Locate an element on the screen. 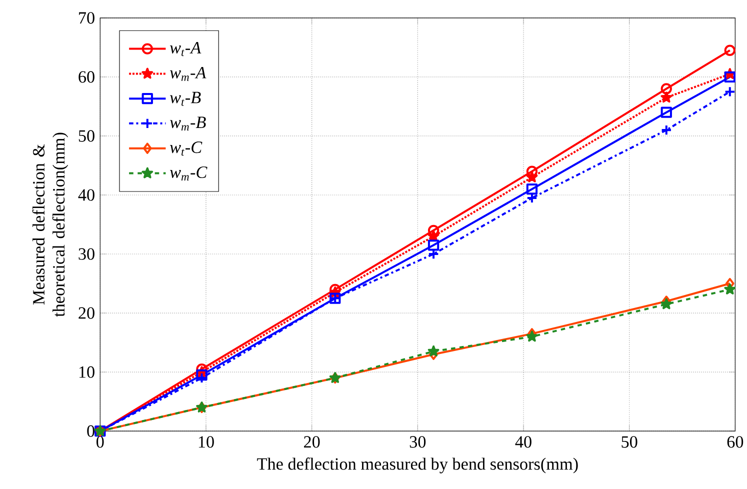 The image size is (747, 489). y-axis-title: Measured deflection & theoretical deflection(mm) is located at coordinates (50, 224).